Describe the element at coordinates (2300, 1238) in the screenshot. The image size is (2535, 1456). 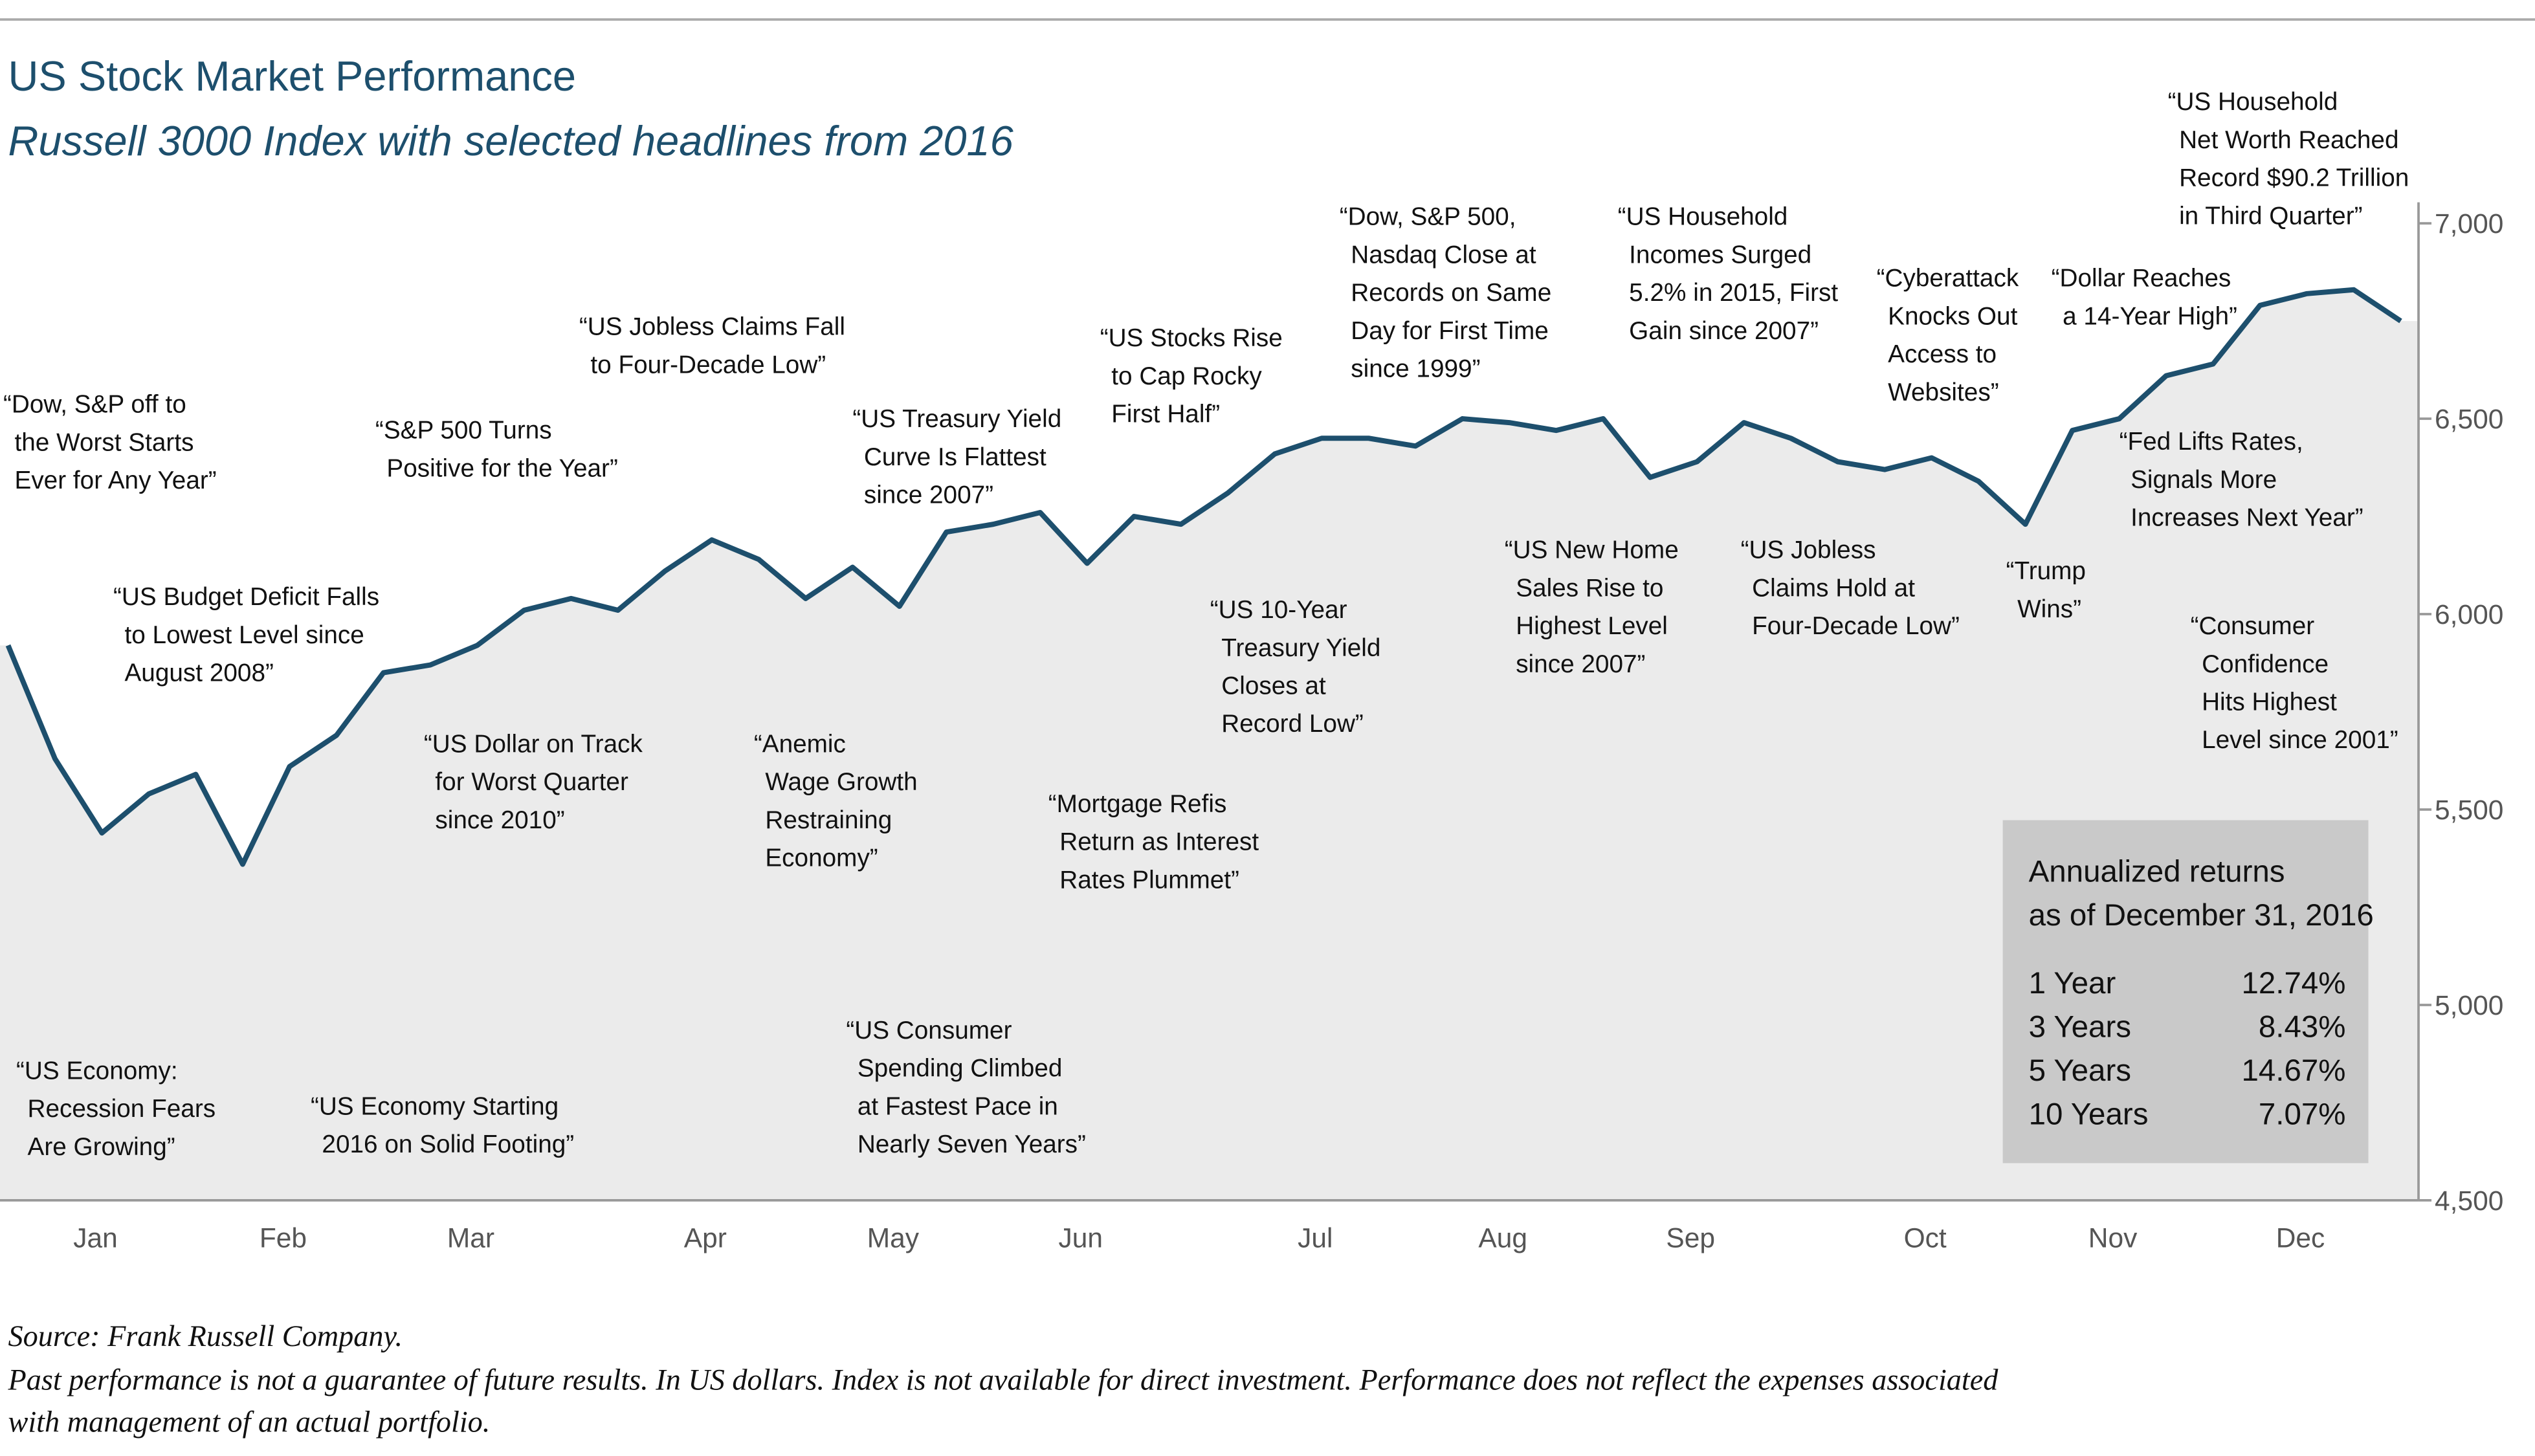
I see `x-tick-label: Dec` at that location.